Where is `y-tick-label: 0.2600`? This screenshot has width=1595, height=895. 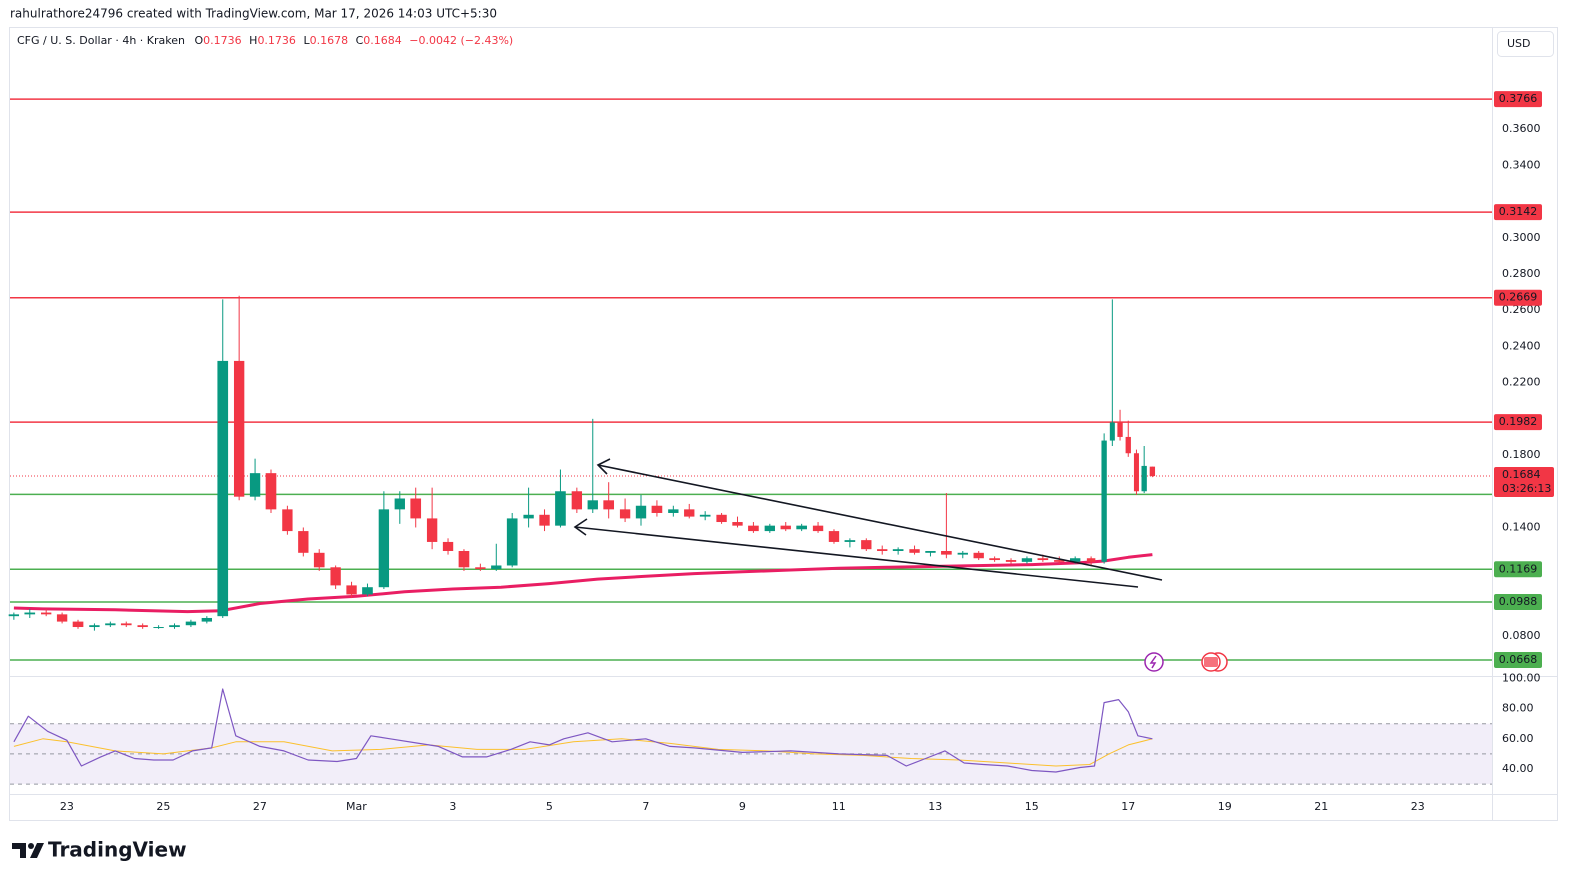
y-tick-label: 0.2600 is located at coordinates (1521, 309).